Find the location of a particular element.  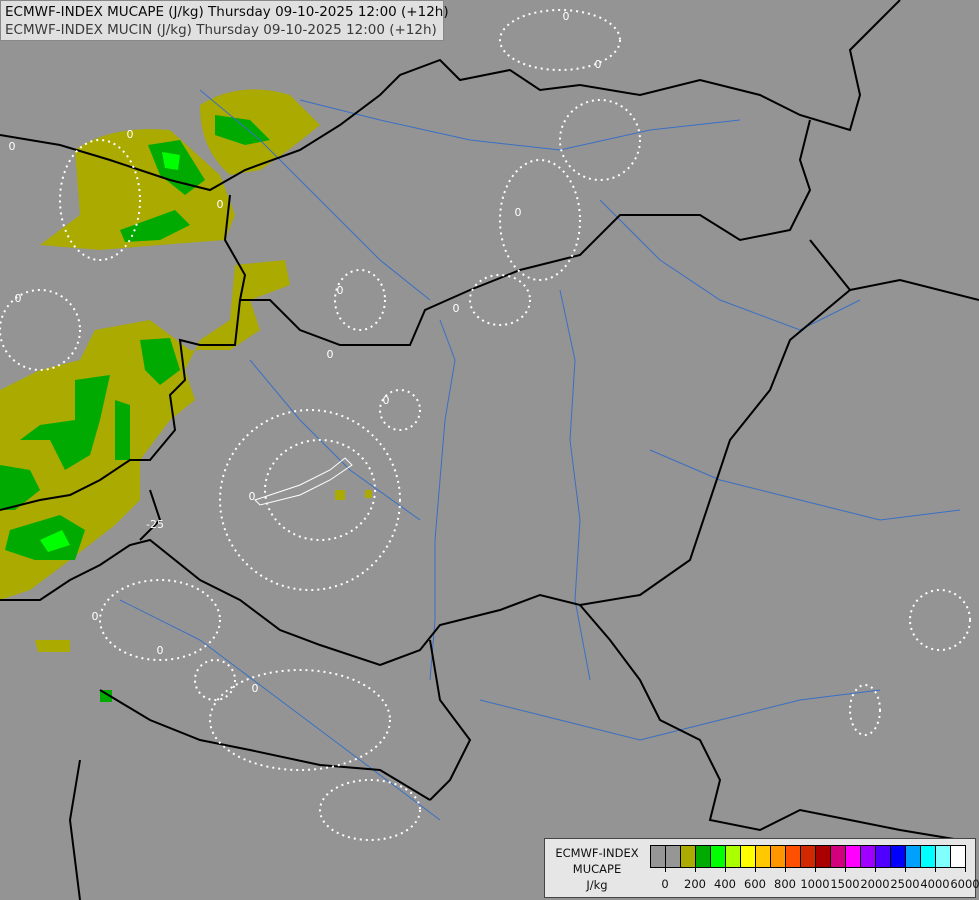

legend-parameter: MUCAPE is located at coordinates (597, 869).